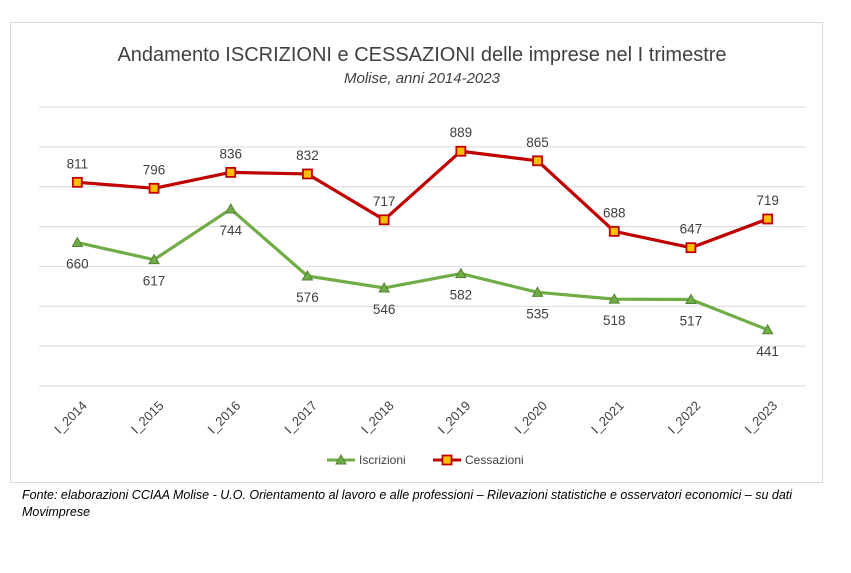 Image resolution: width=851 pixels, height=573 pixels. What do you see at coordinates (537, 313) in the screenshot?
I see `data-label: 535` at bounding box center [537, 313].